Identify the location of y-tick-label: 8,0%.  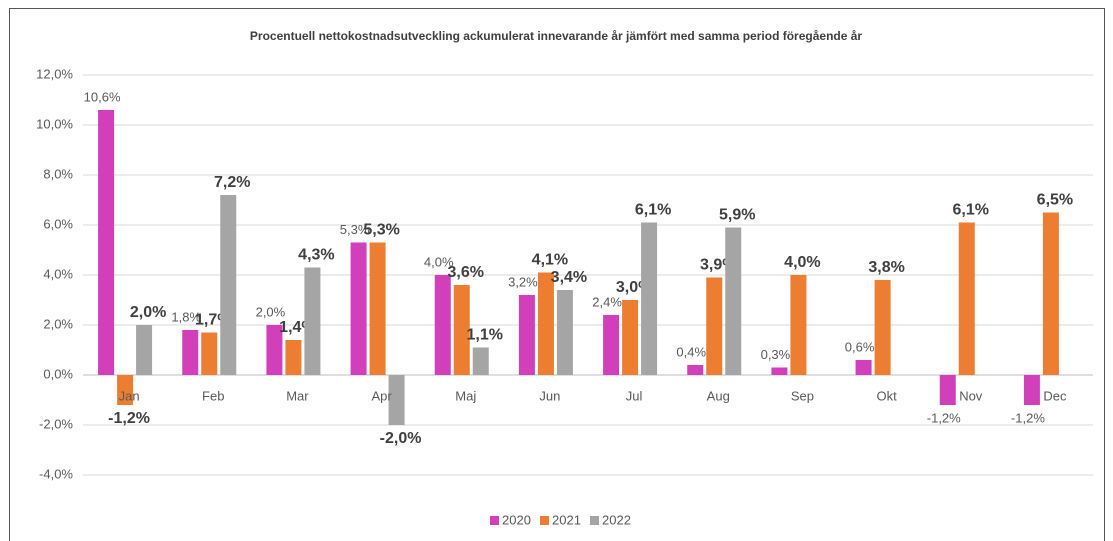
(58, 173).